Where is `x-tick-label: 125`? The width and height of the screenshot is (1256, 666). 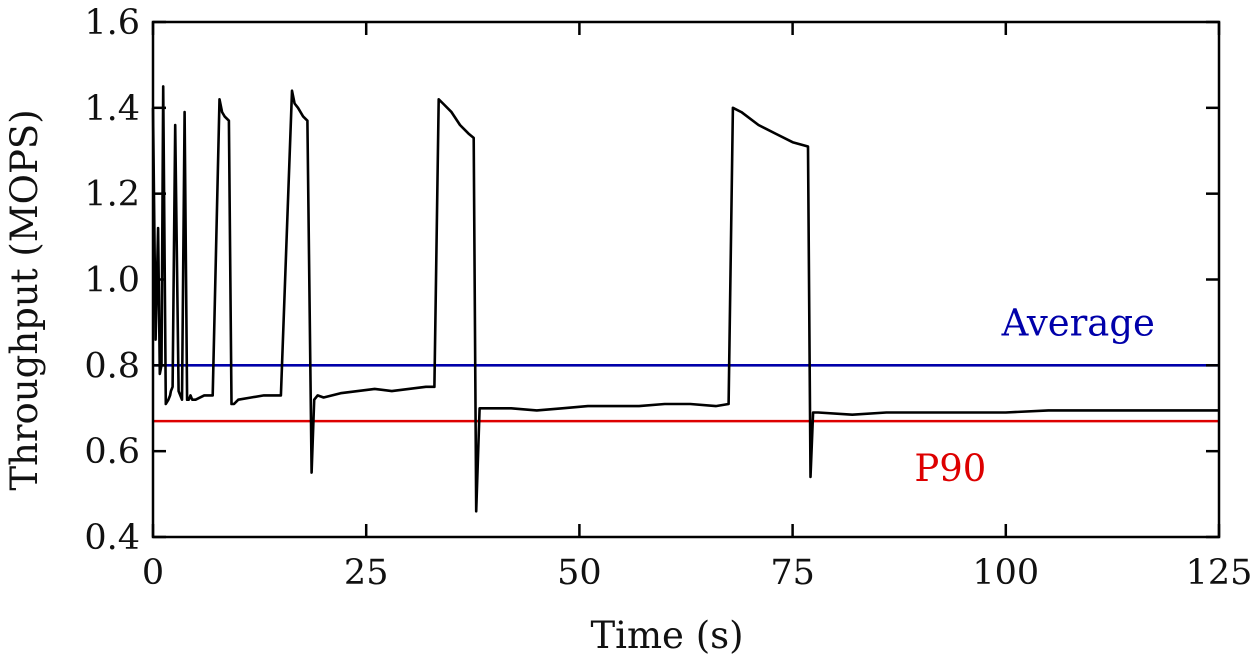 x-tick-label: 125 is located at coordinates (1219, 573).